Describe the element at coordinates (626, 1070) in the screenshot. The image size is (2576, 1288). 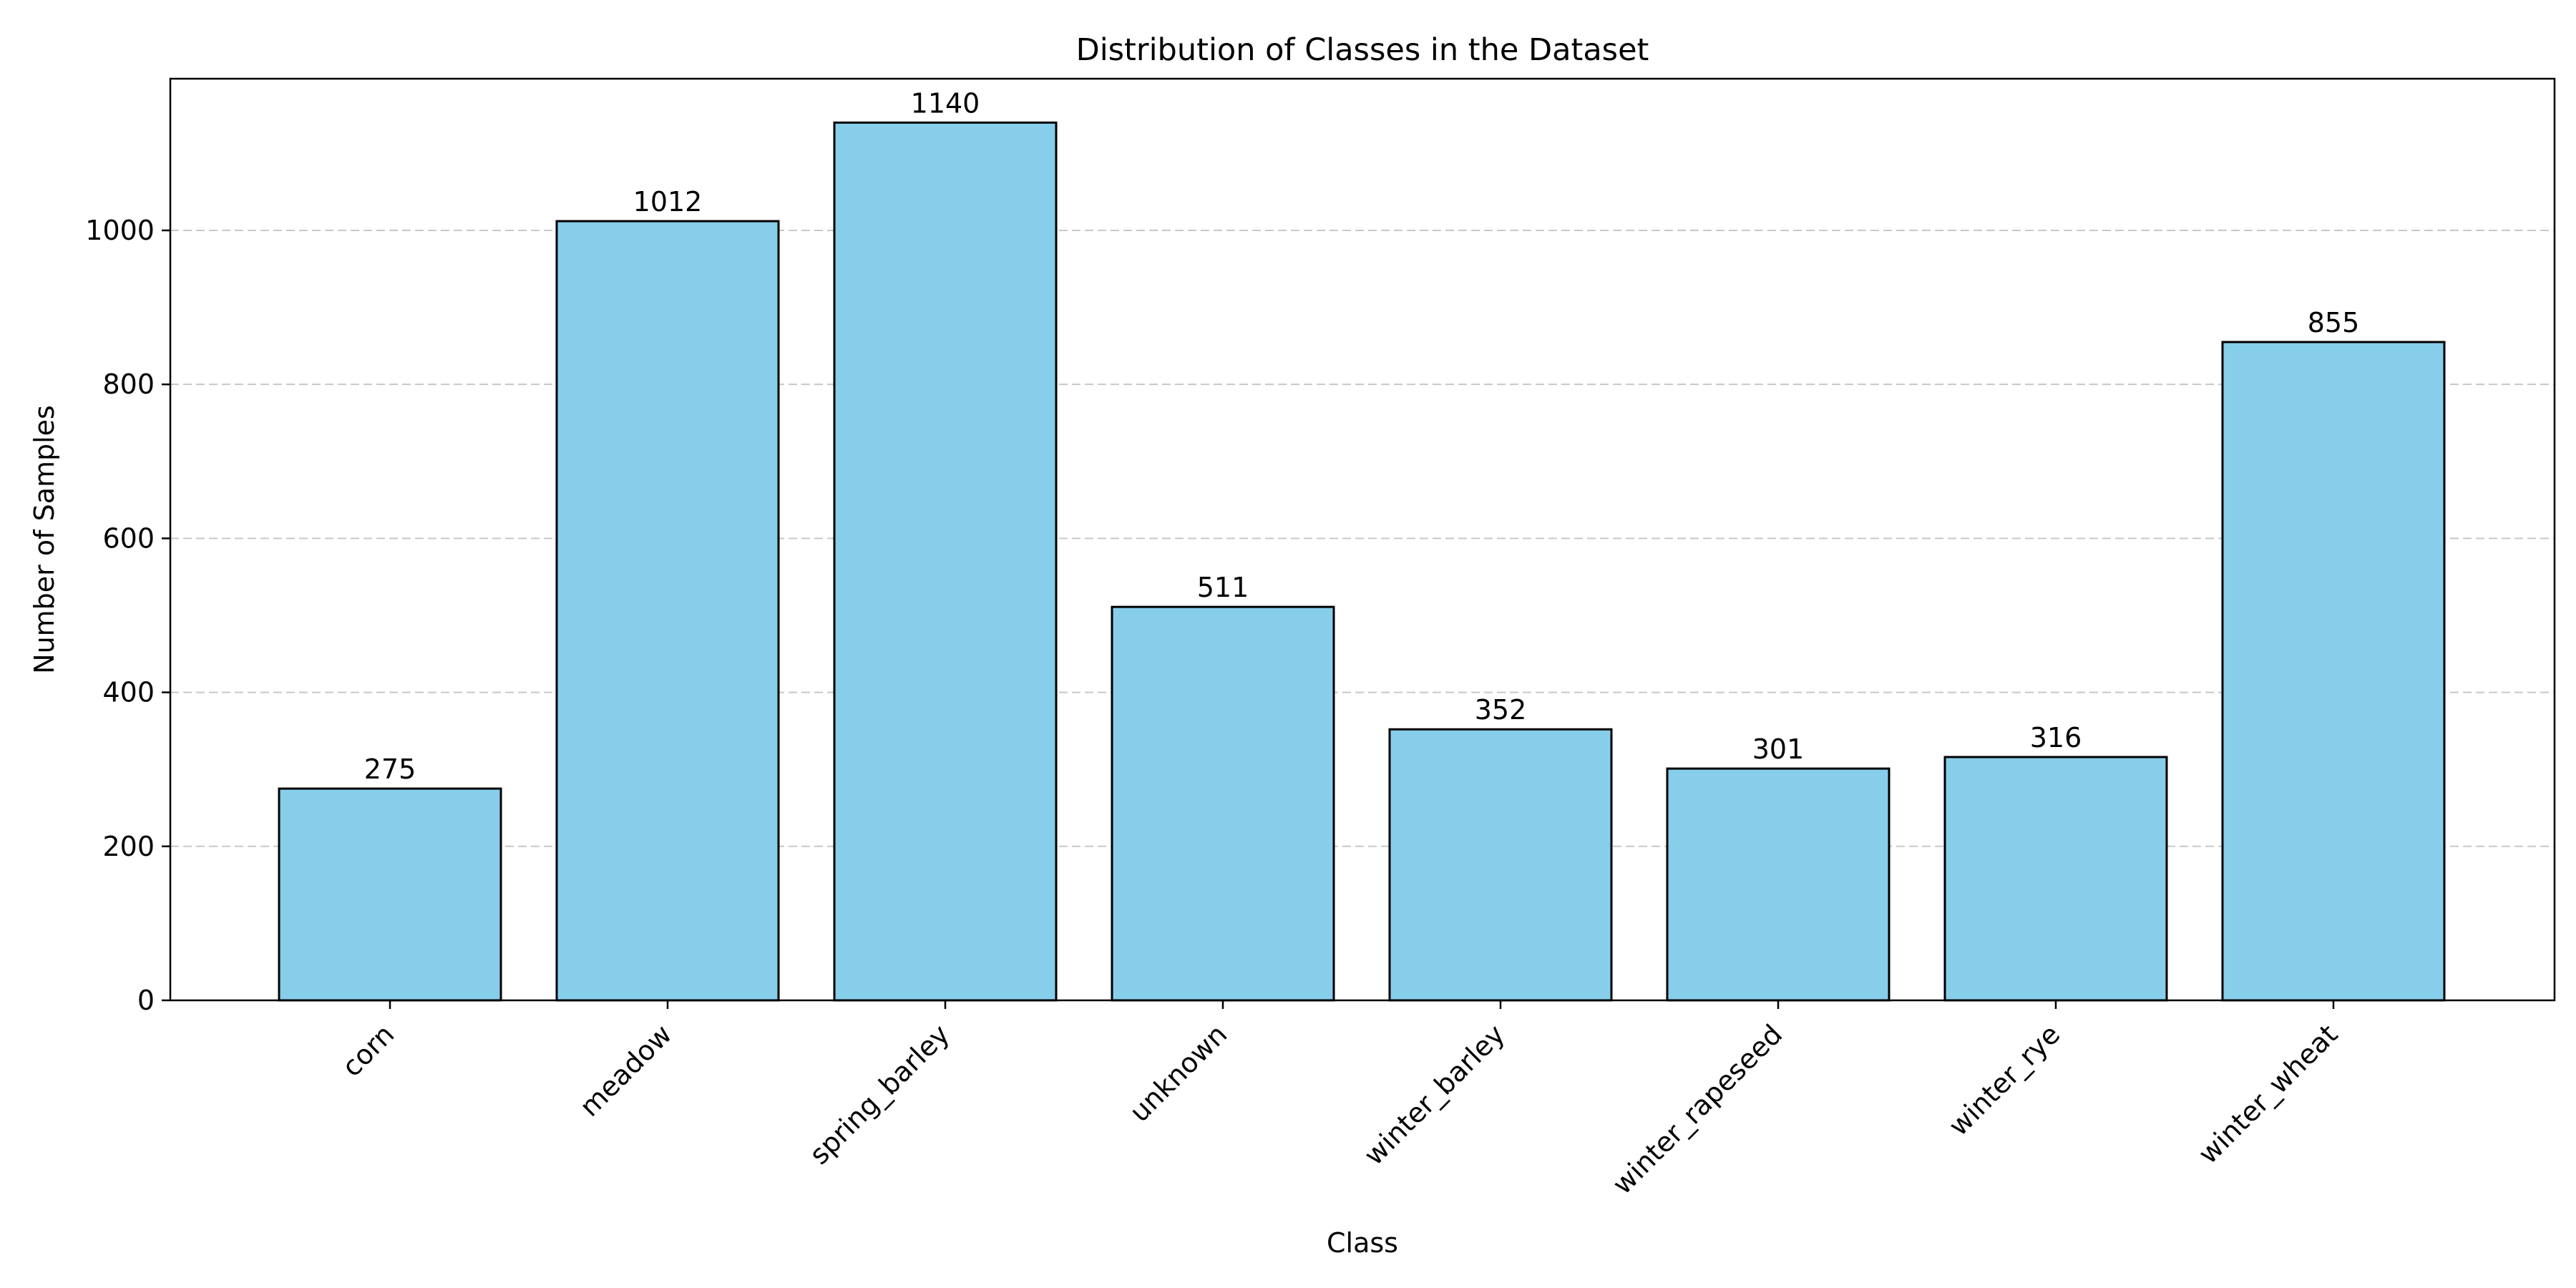
I see `x-tick-label-meadow: meadow` at that location.